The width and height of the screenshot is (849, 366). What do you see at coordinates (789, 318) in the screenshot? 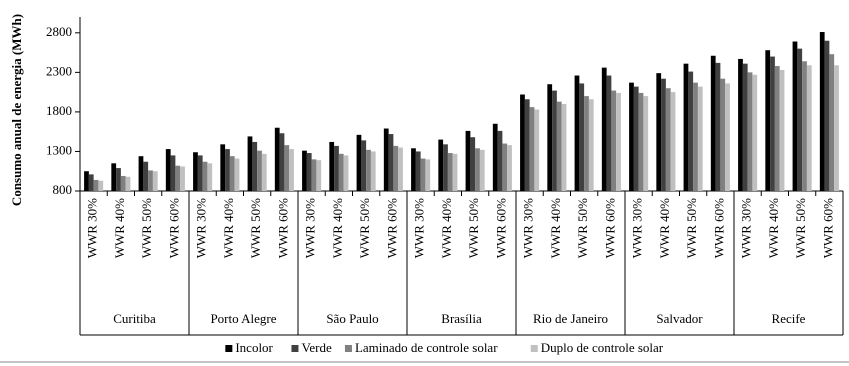
I see `group-label: Recife` at bounding box center [789, 318].